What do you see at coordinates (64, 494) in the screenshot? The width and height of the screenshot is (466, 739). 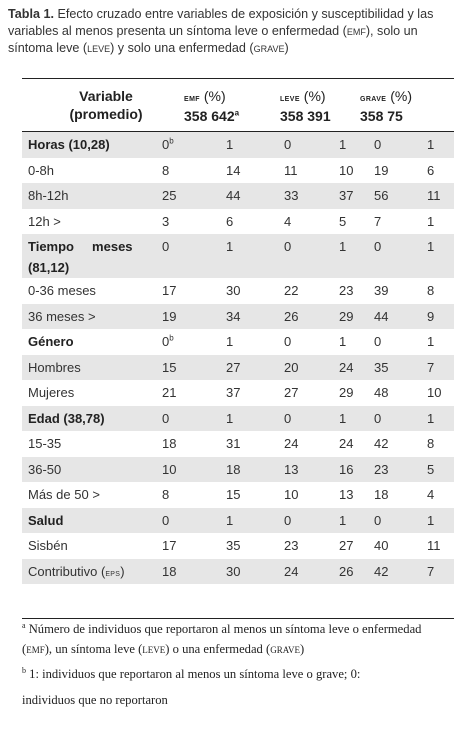 I see `row-label: Más de 50 >` at bounding box center [64, 494].